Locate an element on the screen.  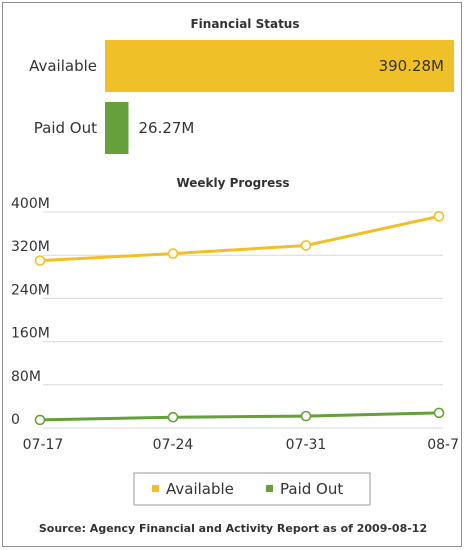
x-tick-label: 07-31 is located at coordinates (306, 445).